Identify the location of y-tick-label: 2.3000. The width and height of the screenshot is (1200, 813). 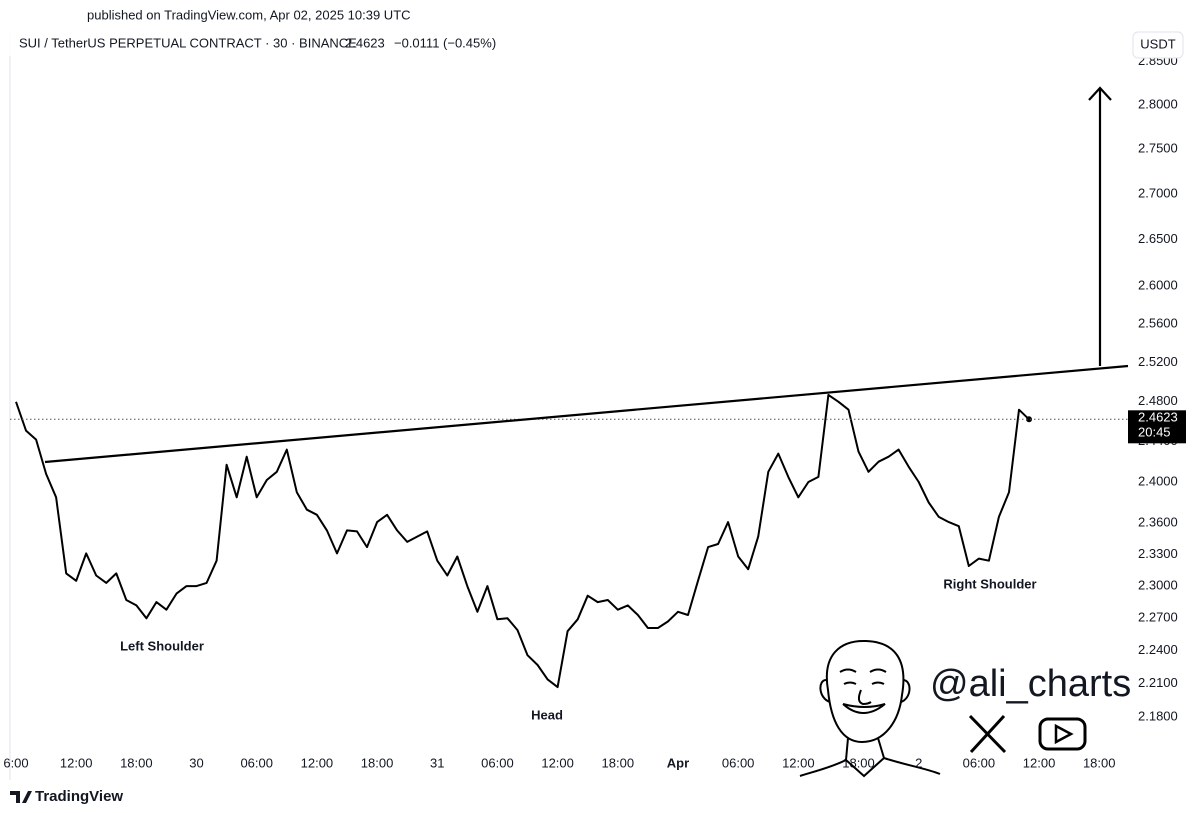
(1158, 585).